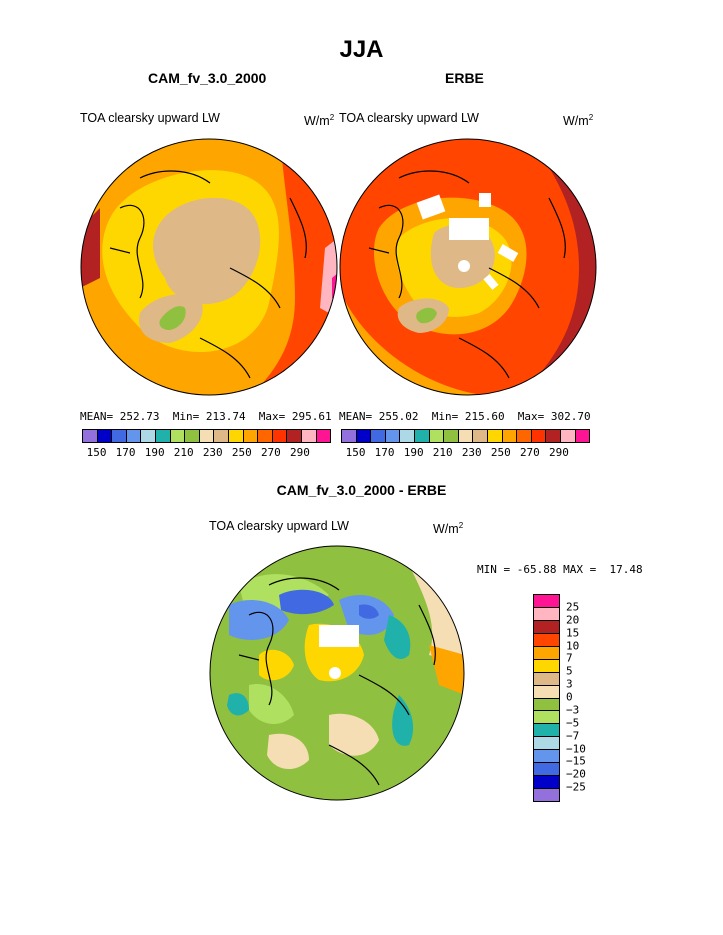 The width and height of the screenshot is (723, 935). What do you see at coordinates (586, 697) in the screenshot?
I see `diff-colorbar-ticks: 25 20 15 10 7 5 3 0 −3 −5 −7 −10 −15 −20 −25` at bounding box center [586, 697].